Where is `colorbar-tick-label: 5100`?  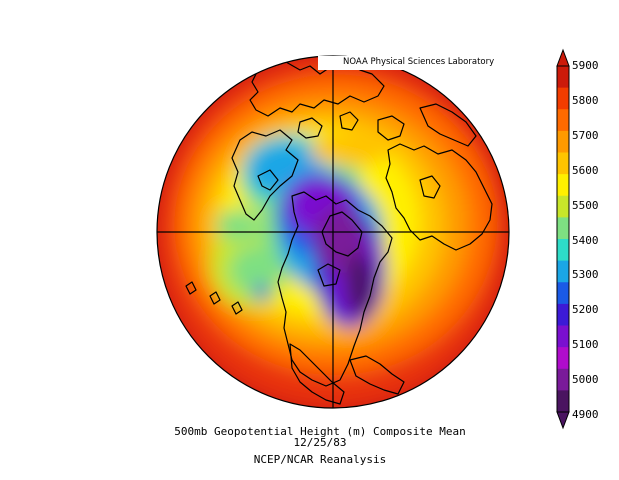
colorbar-tick-label: 5100 is located at coordinates (585, 345).